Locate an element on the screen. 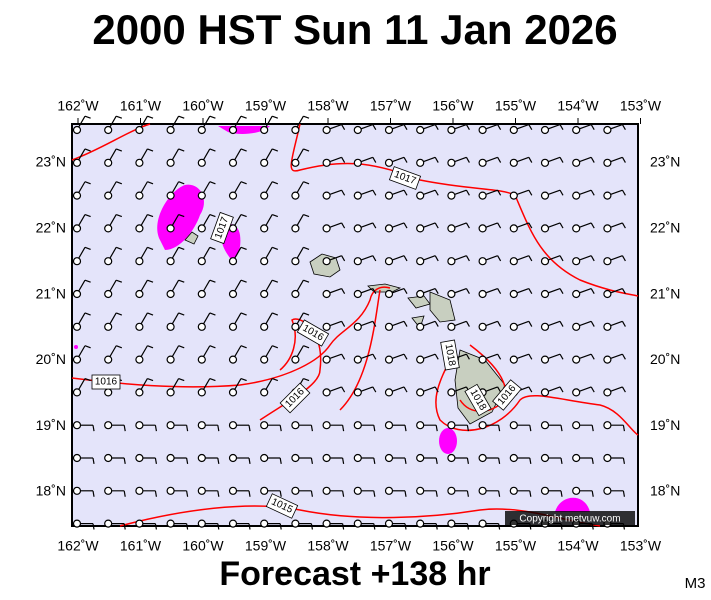 The width and height of the screenshot is (711, 600). lat-label: 20˚N is located at coordinates (51, 359).